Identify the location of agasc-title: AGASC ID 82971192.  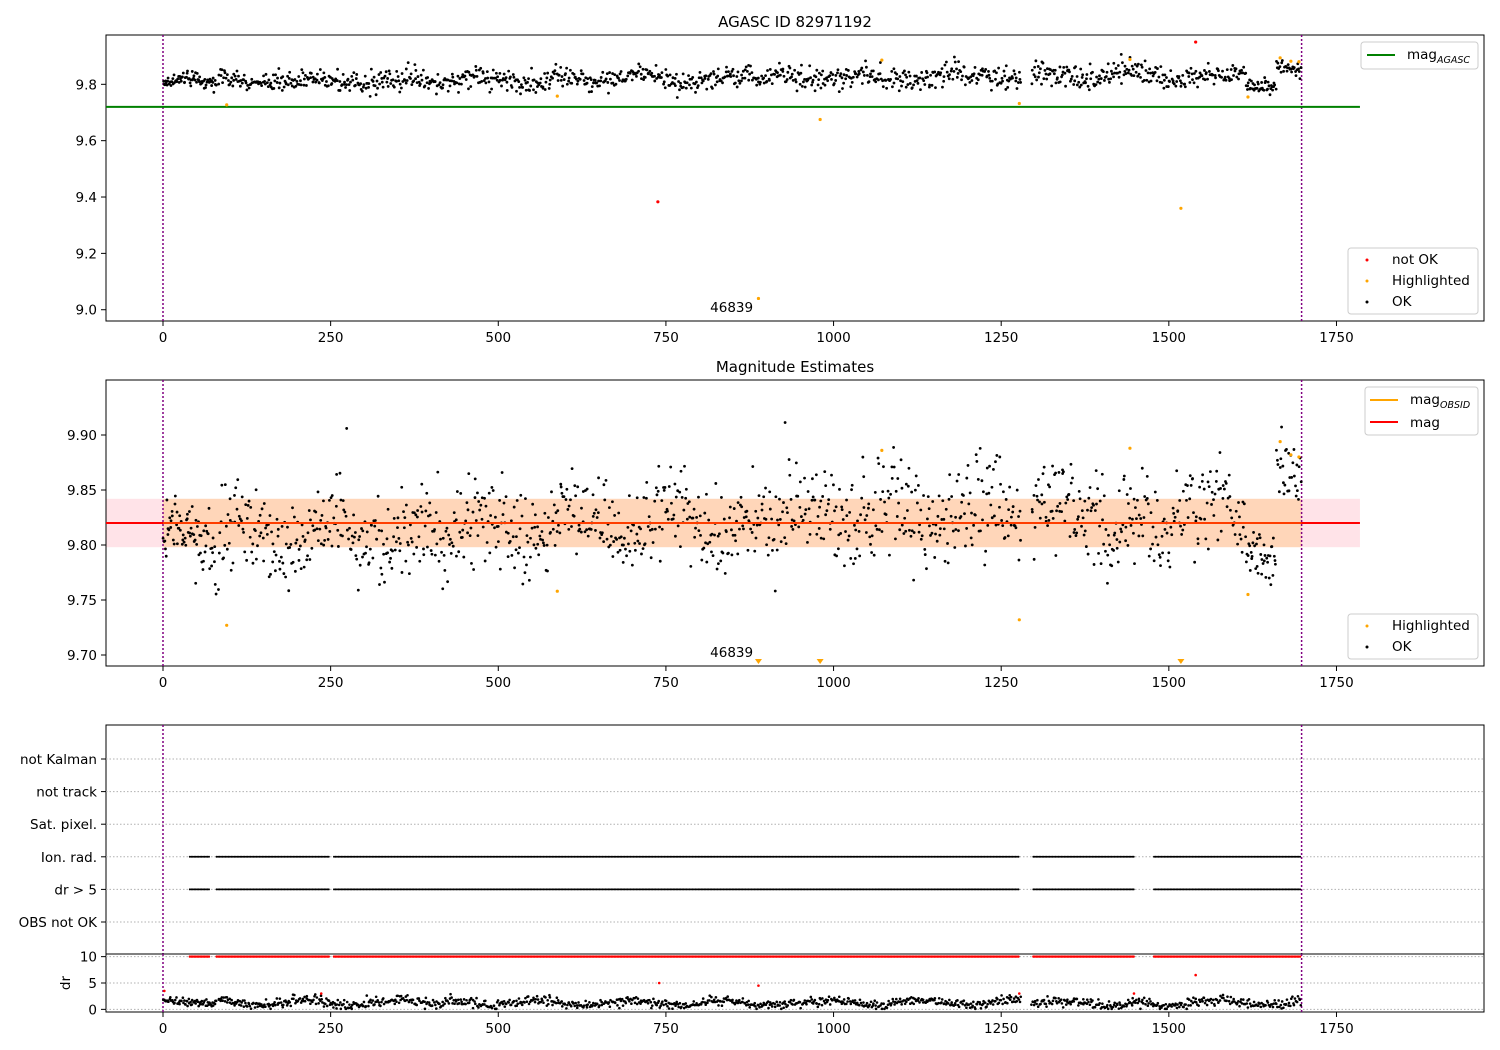
(795, 22).